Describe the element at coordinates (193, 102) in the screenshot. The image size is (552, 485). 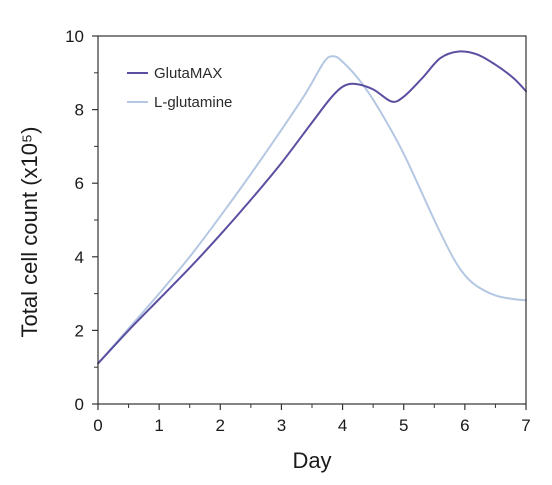
I see `legend-label-l-glutamine: L-glutamine` at that location.